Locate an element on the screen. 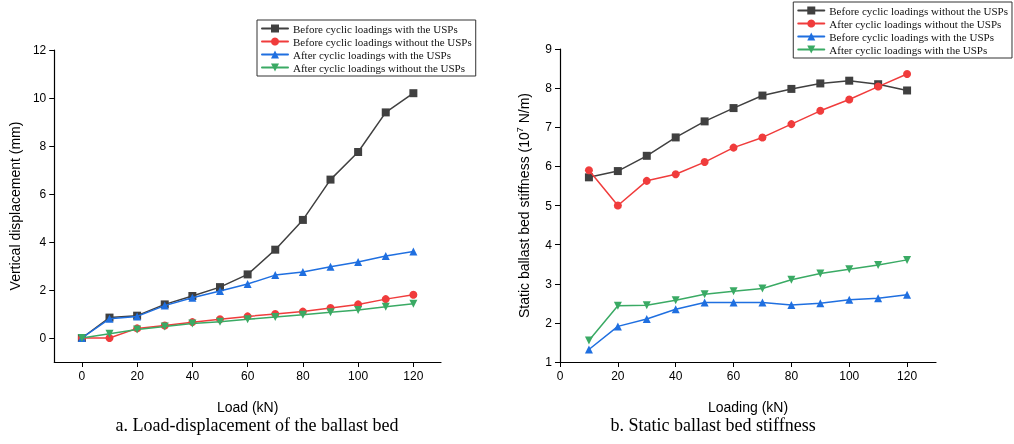  y-tick-label: 10 is located at coordinates (39, 98).